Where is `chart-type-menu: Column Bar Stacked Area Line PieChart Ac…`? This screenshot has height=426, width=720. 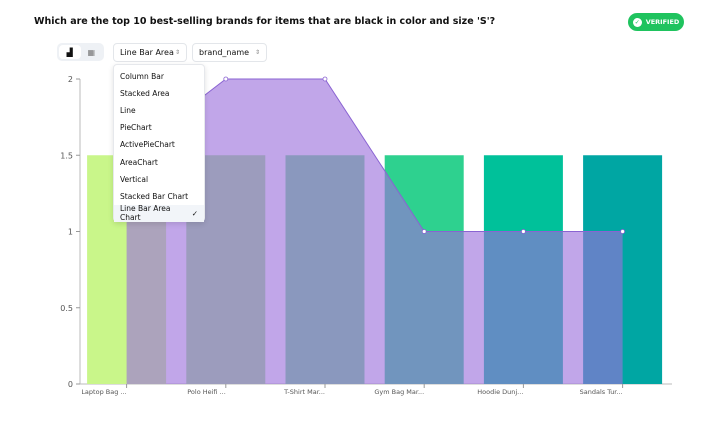
chart-type-menu: Column Bar Stacked Area Line PieChart Ac… is located at coordinates (159, 143).